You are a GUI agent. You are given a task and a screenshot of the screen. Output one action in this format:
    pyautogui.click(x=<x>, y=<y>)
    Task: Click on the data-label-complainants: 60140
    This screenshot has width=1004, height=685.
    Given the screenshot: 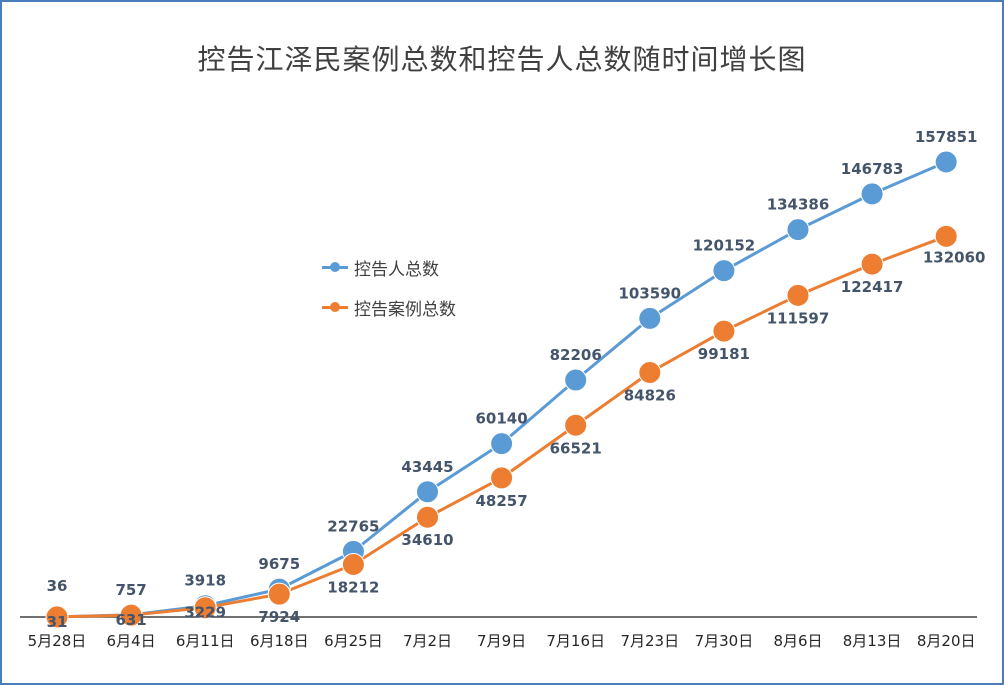 What is the action you would take?
    pyautogui.click(x=502, y=419)
    